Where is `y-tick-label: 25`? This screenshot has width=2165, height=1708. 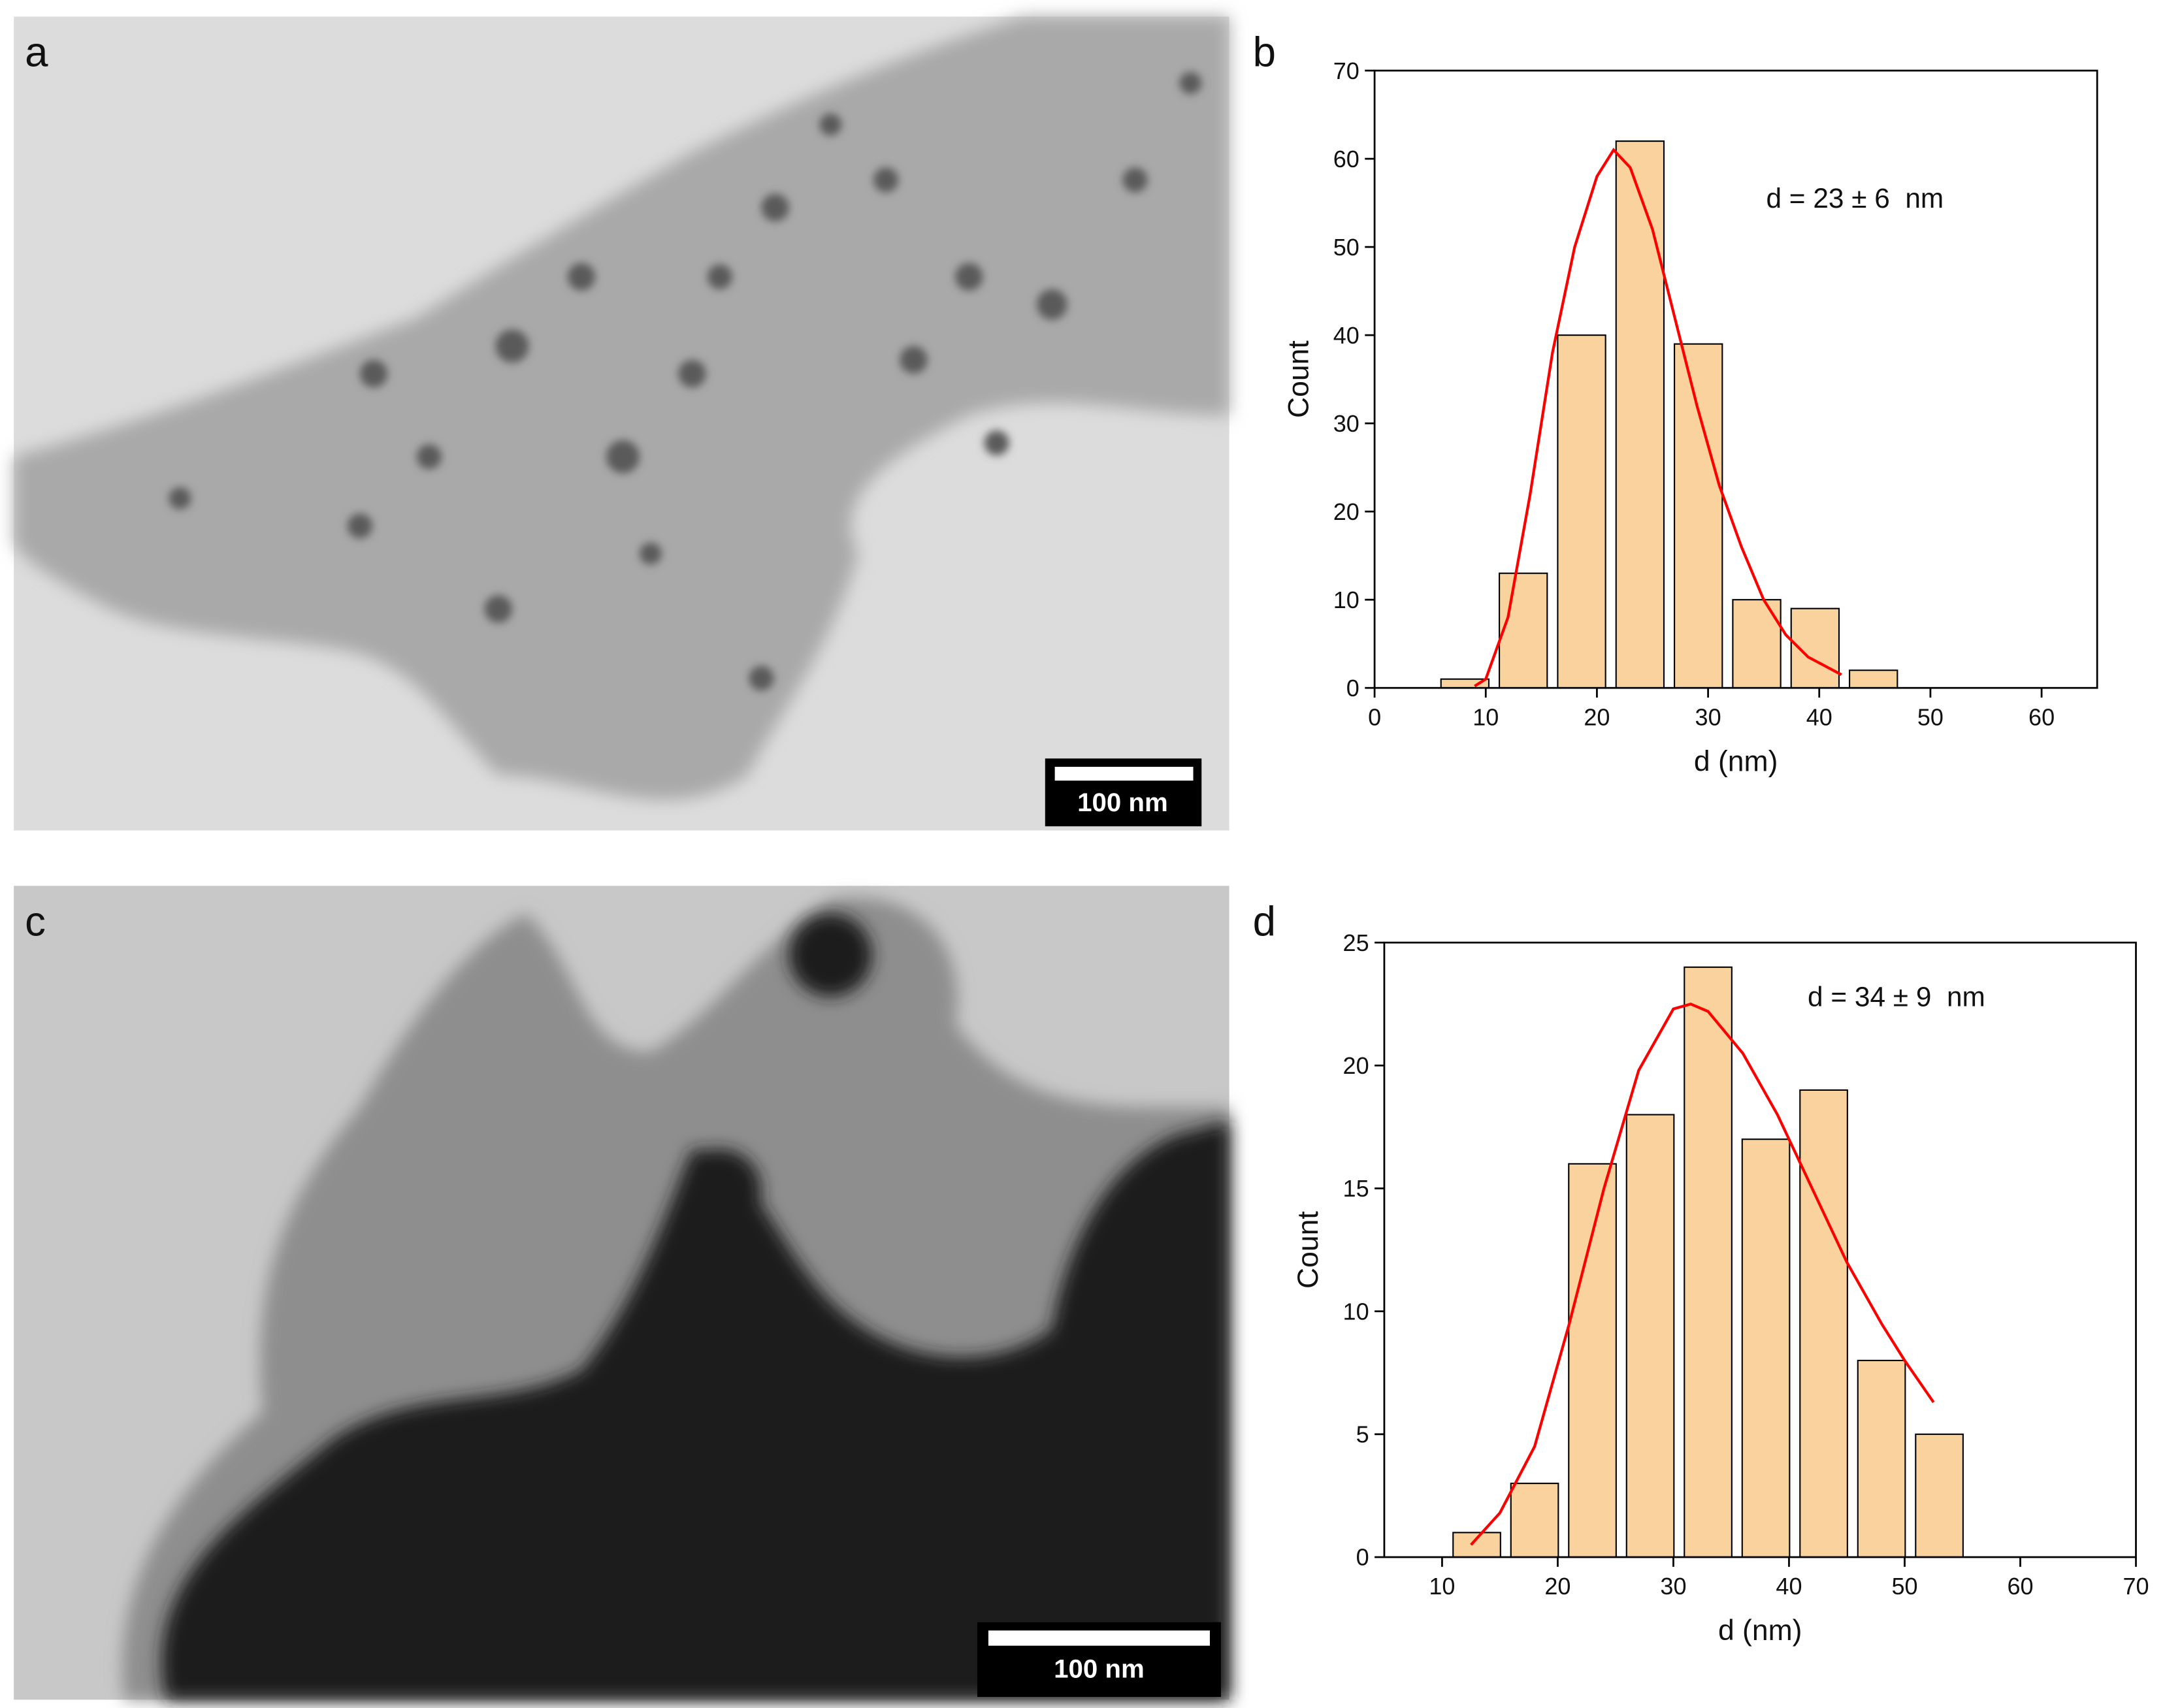 y-tick-label: 25 is located at coordinates (1356, 943).